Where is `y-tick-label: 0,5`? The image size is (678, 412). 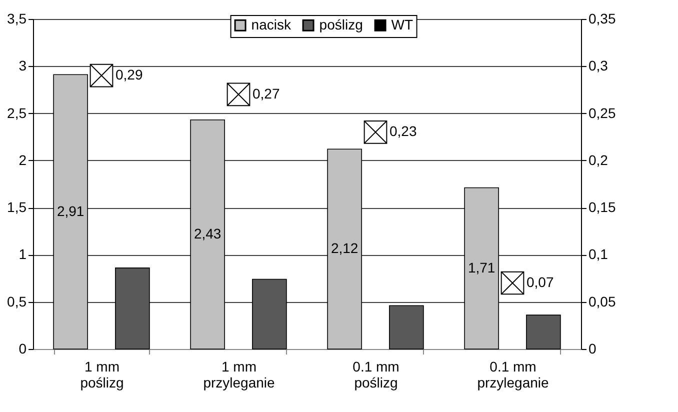
y-tick-label: 0,5 is located at coordinates (17, 301).